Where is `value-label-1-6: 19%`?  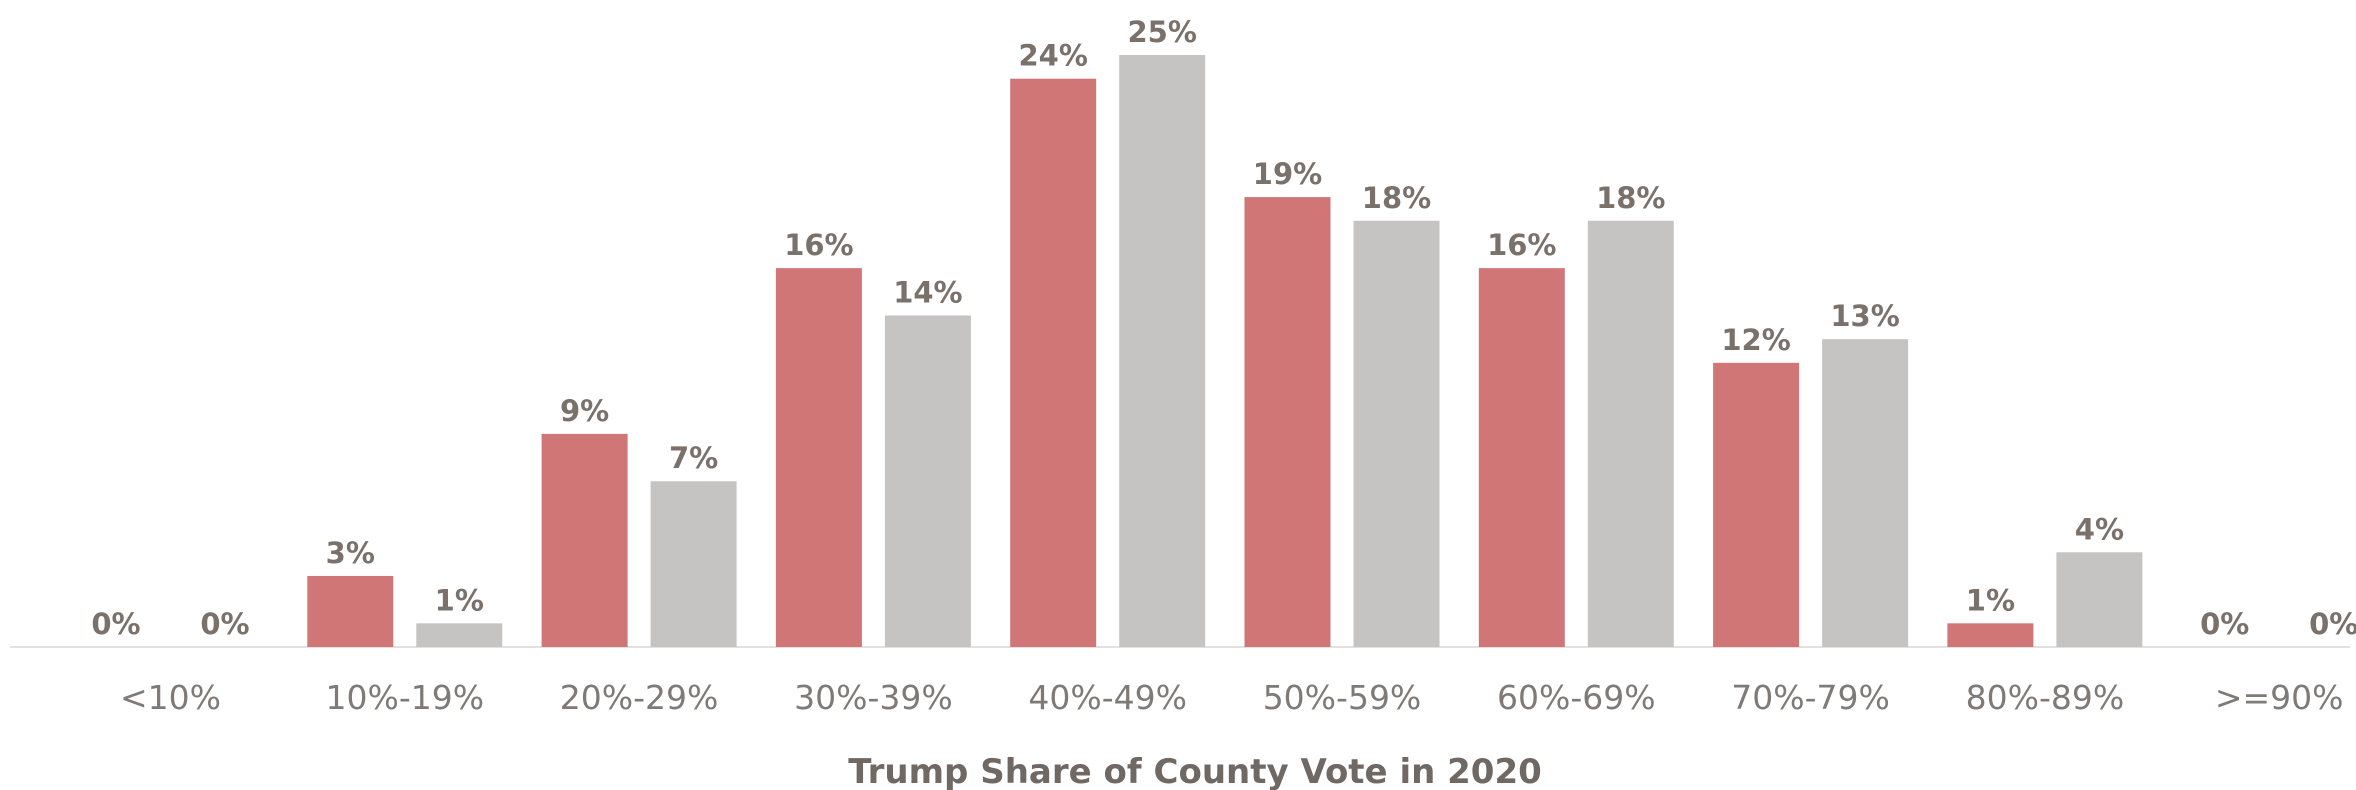
value-label-1-6: 19% is located at coordinates (1287, 174).